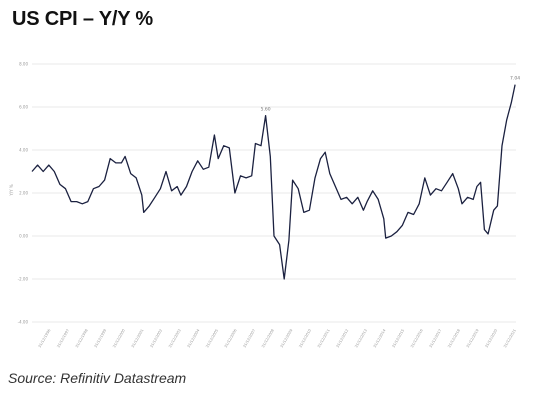 Image resolution: width=548 pixels, height=403 pixels. Describe the element at coordinates (175, 339) in the screenshot. I see `x-tick-label: 31/12/2003` at that location.